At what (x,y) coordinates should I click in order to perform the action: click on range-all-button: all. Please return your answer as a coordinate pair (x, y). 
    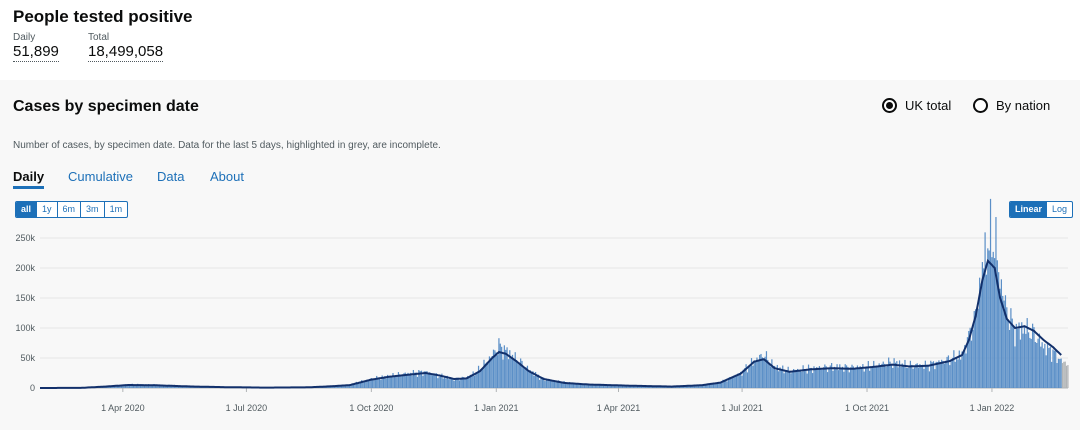
    Looking at the image, I should click on (26, 209).